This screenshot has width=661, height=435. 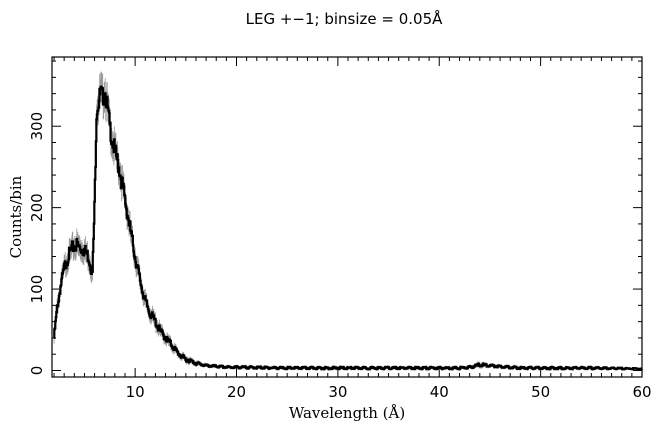 I want to click on x-tick-label: 30, so click(x=337, y=392).